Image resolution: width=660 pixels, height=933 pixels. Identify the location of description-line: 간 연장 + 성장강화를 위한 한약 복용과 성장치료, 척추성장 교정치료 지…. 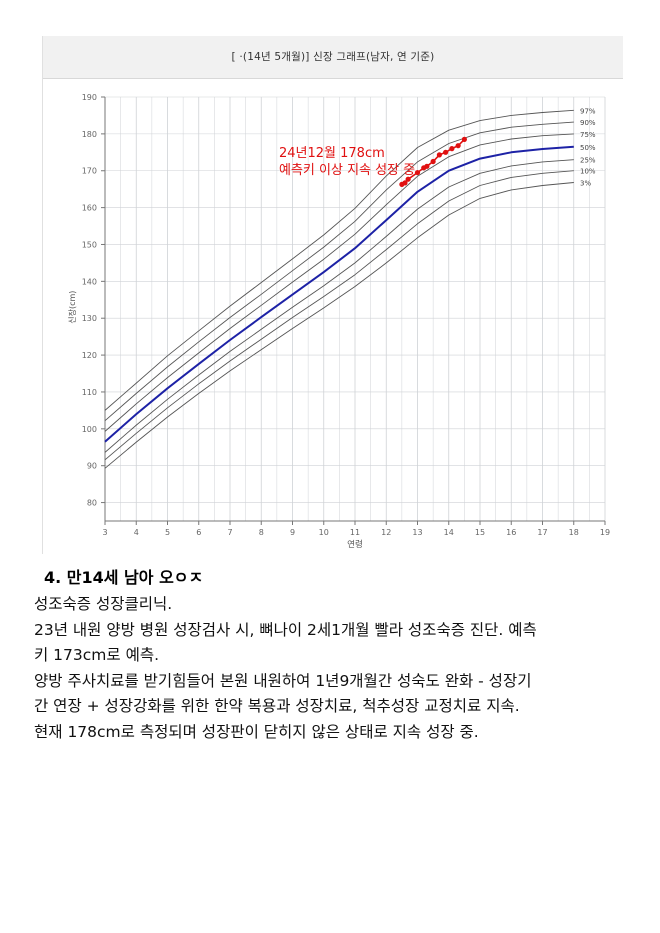
(277, 706).